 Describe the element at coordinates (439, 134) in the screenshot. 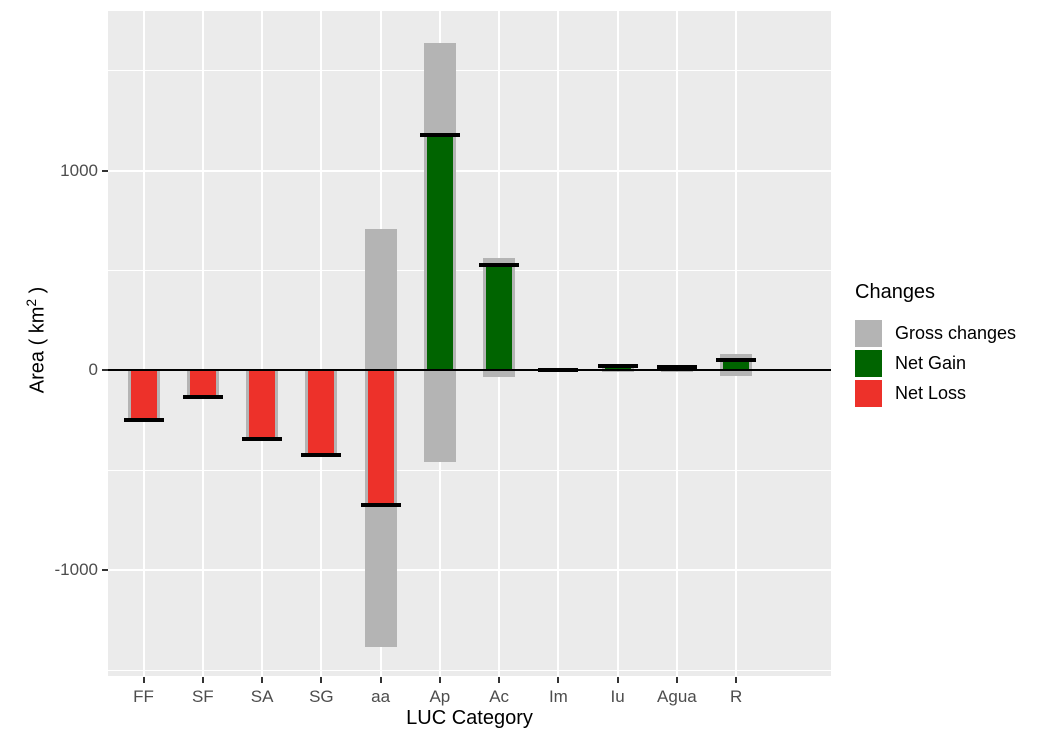

I see `net-crossbar-ap` at that location.